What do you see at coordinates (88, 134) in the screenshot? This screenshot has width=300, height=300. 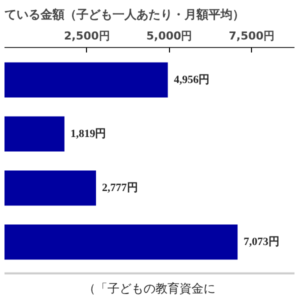 I see `data-label: 1,819円` at bounding box center [88, 134].